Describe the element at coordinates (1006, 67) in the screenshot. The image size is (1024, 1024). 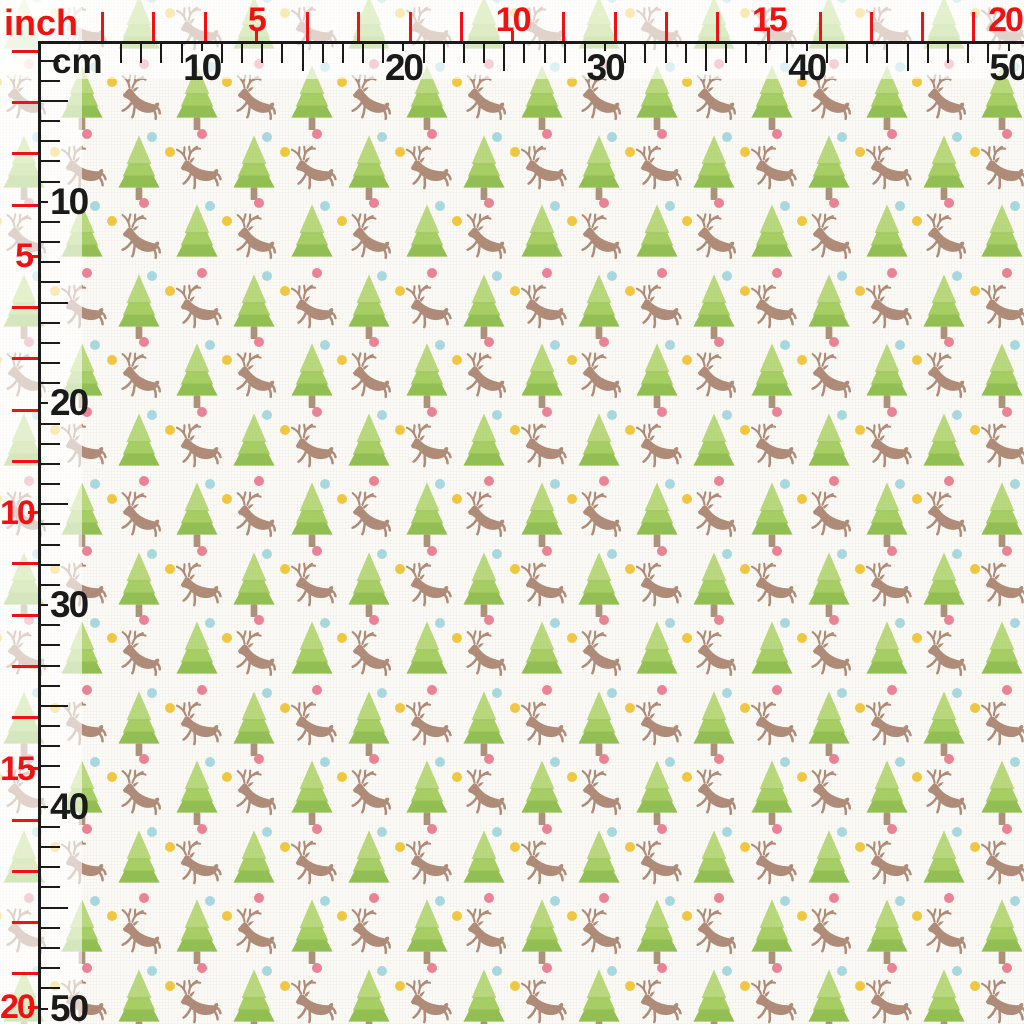
I see `cm-number-label: 50` at that location.